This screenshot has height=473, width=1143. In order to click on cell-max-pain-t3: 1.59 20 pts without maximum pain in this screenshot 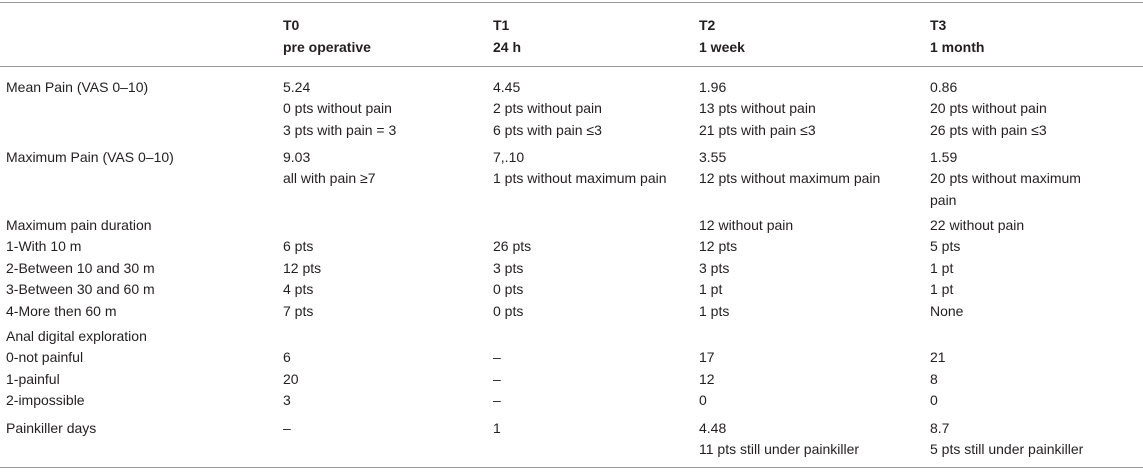, I will do `click(1005, 179)`.